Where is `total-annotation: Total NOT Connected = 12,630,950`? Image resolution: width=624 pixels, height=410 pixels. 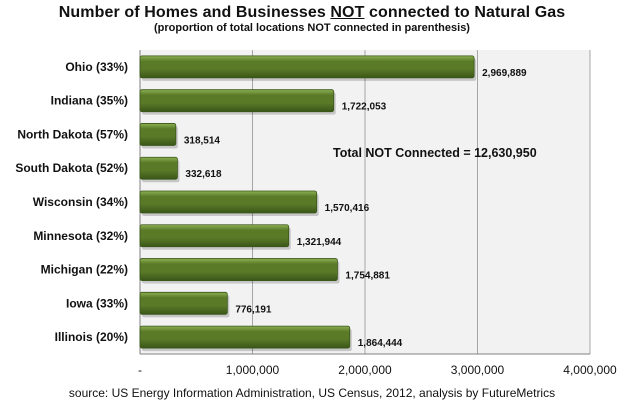 total-annotation: Total NOT Connected = 12,630,950 is located at coordinates (435, 153).